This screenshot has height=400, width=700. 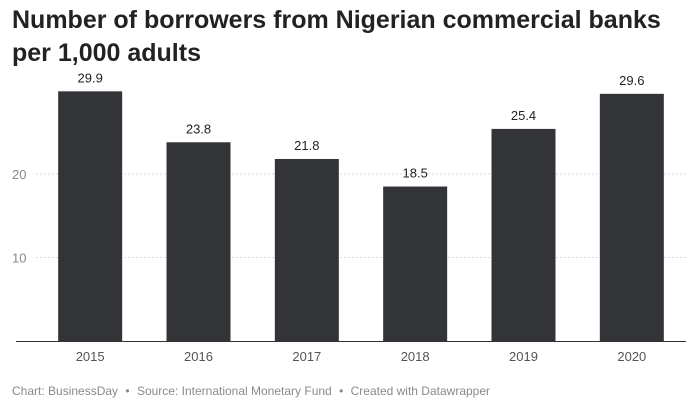 I want to click on chart-source: Source: International Monetary Fund, so click(x=234, y=391).